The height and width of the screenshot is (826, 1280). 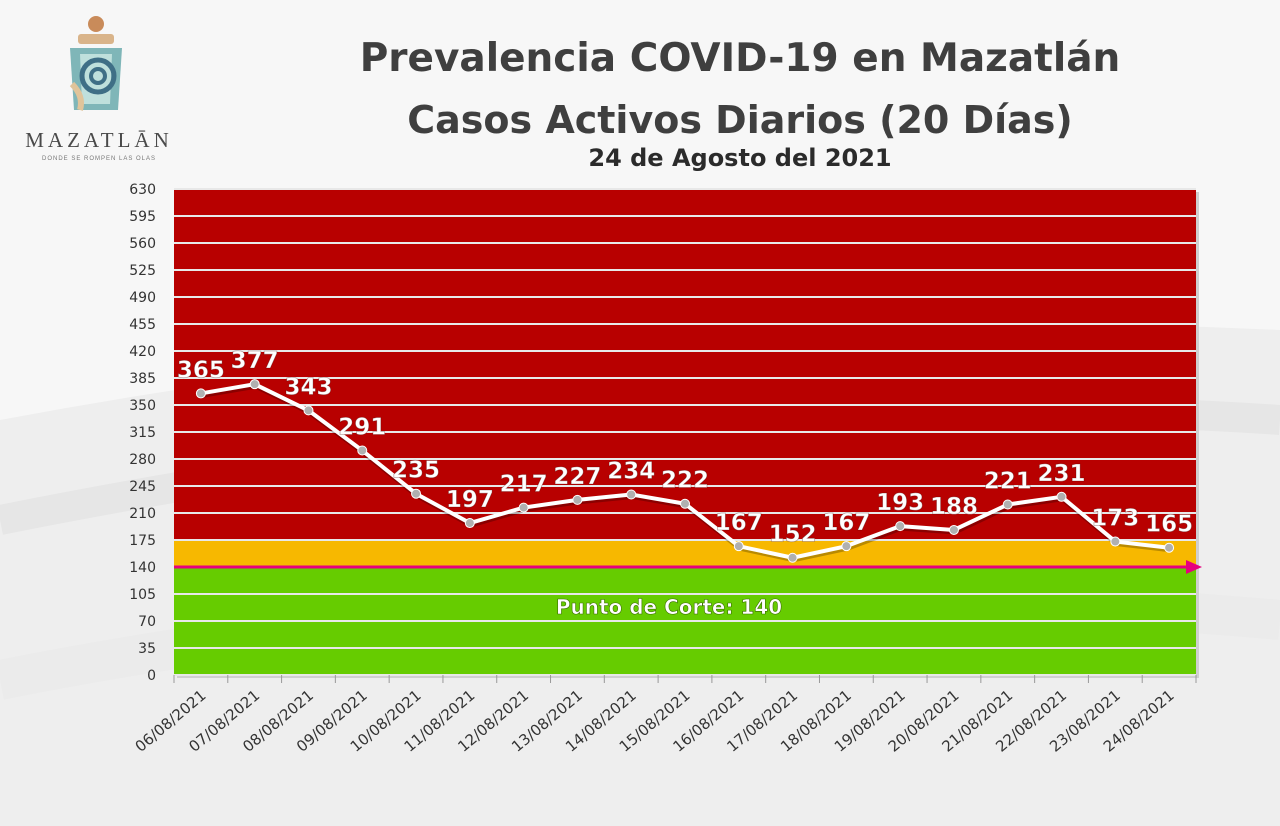 I want to click on cutoff-arrow-icon, so click(x=1194, y=567).